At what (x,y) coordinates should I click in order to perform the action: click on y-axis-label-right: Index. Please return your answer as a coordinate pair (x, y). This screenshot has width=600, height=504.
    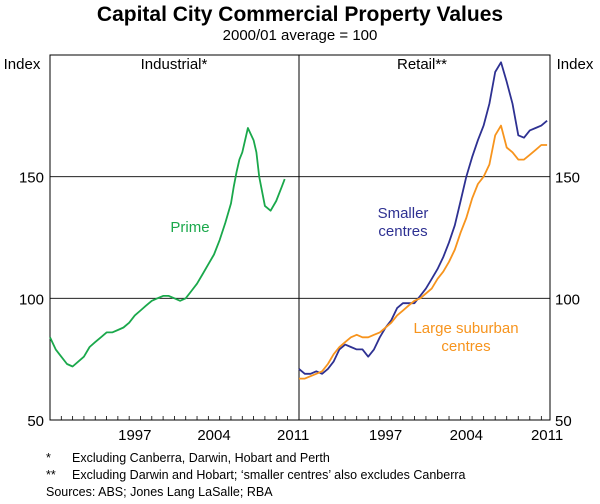
    Looking at the image, I should click on (575, 64).